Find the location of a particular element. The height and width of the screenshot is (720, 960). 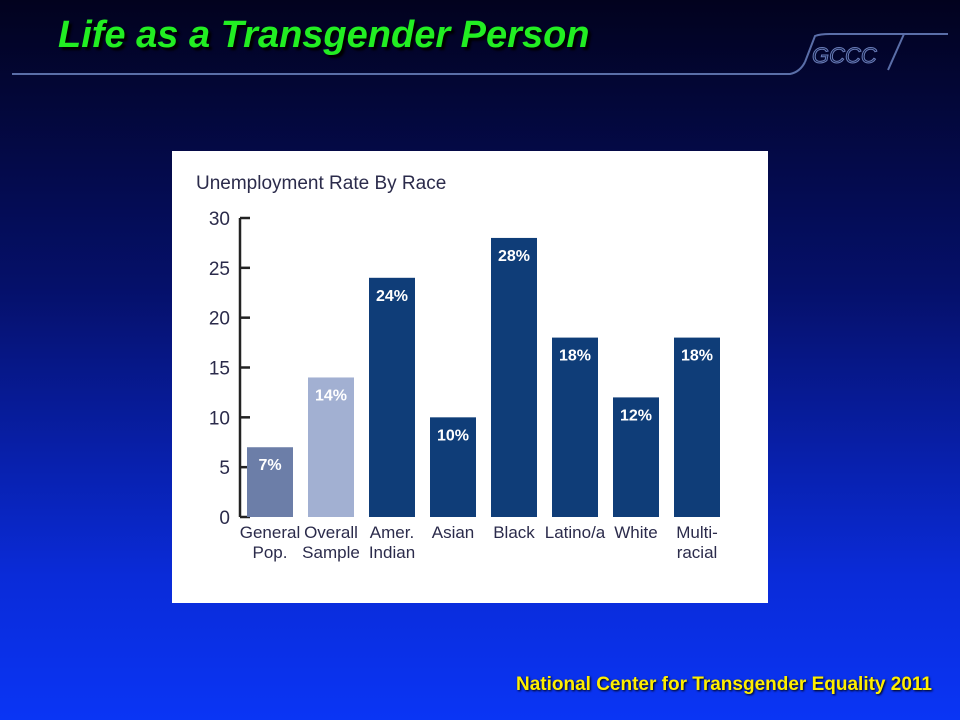

y-tick-label: 30 is located at coordinates (219, 219).